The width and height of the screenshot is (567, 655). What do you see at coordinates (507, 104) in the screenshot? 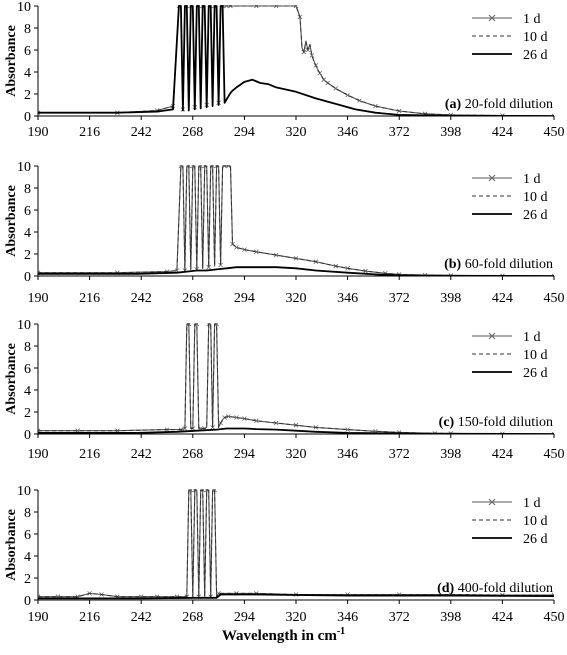
I see `panel-annotation-text: 20-fold dilution` at bounding box center [507, 104].